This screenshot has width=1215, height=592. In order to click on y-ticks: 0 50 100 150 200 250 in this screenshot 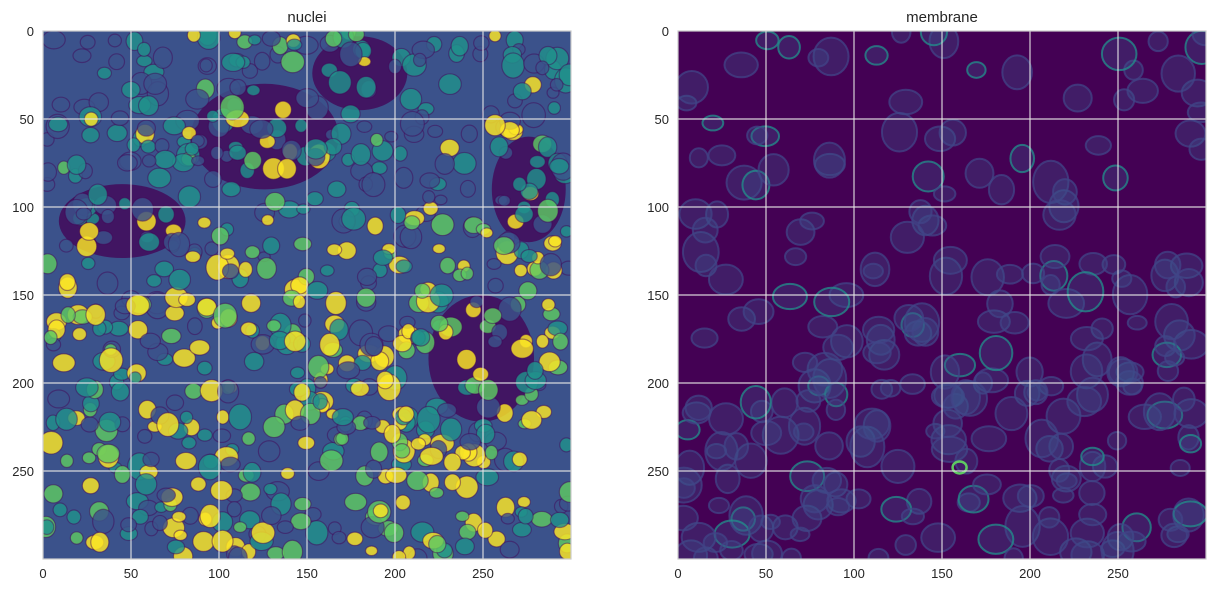, I will do `click(658, 251)`.